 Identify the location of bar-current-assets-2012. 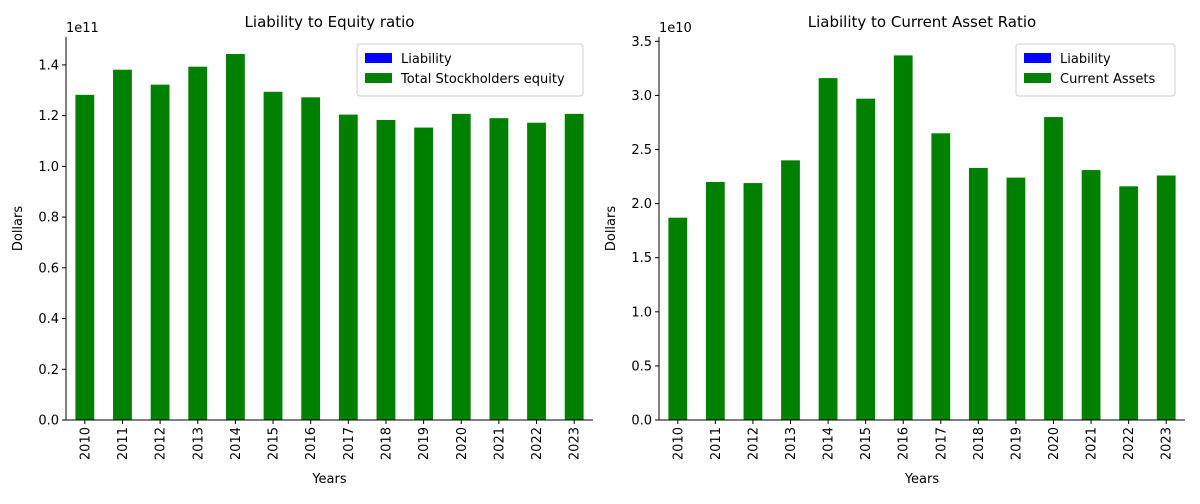
(753, 301).